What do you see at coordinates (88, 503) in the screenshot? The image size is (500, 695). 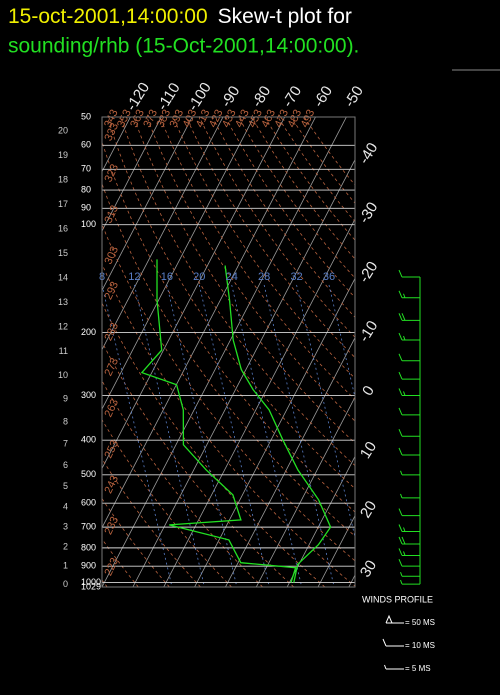 I see `pressure-label: 600` at bounding box center [88, 503].